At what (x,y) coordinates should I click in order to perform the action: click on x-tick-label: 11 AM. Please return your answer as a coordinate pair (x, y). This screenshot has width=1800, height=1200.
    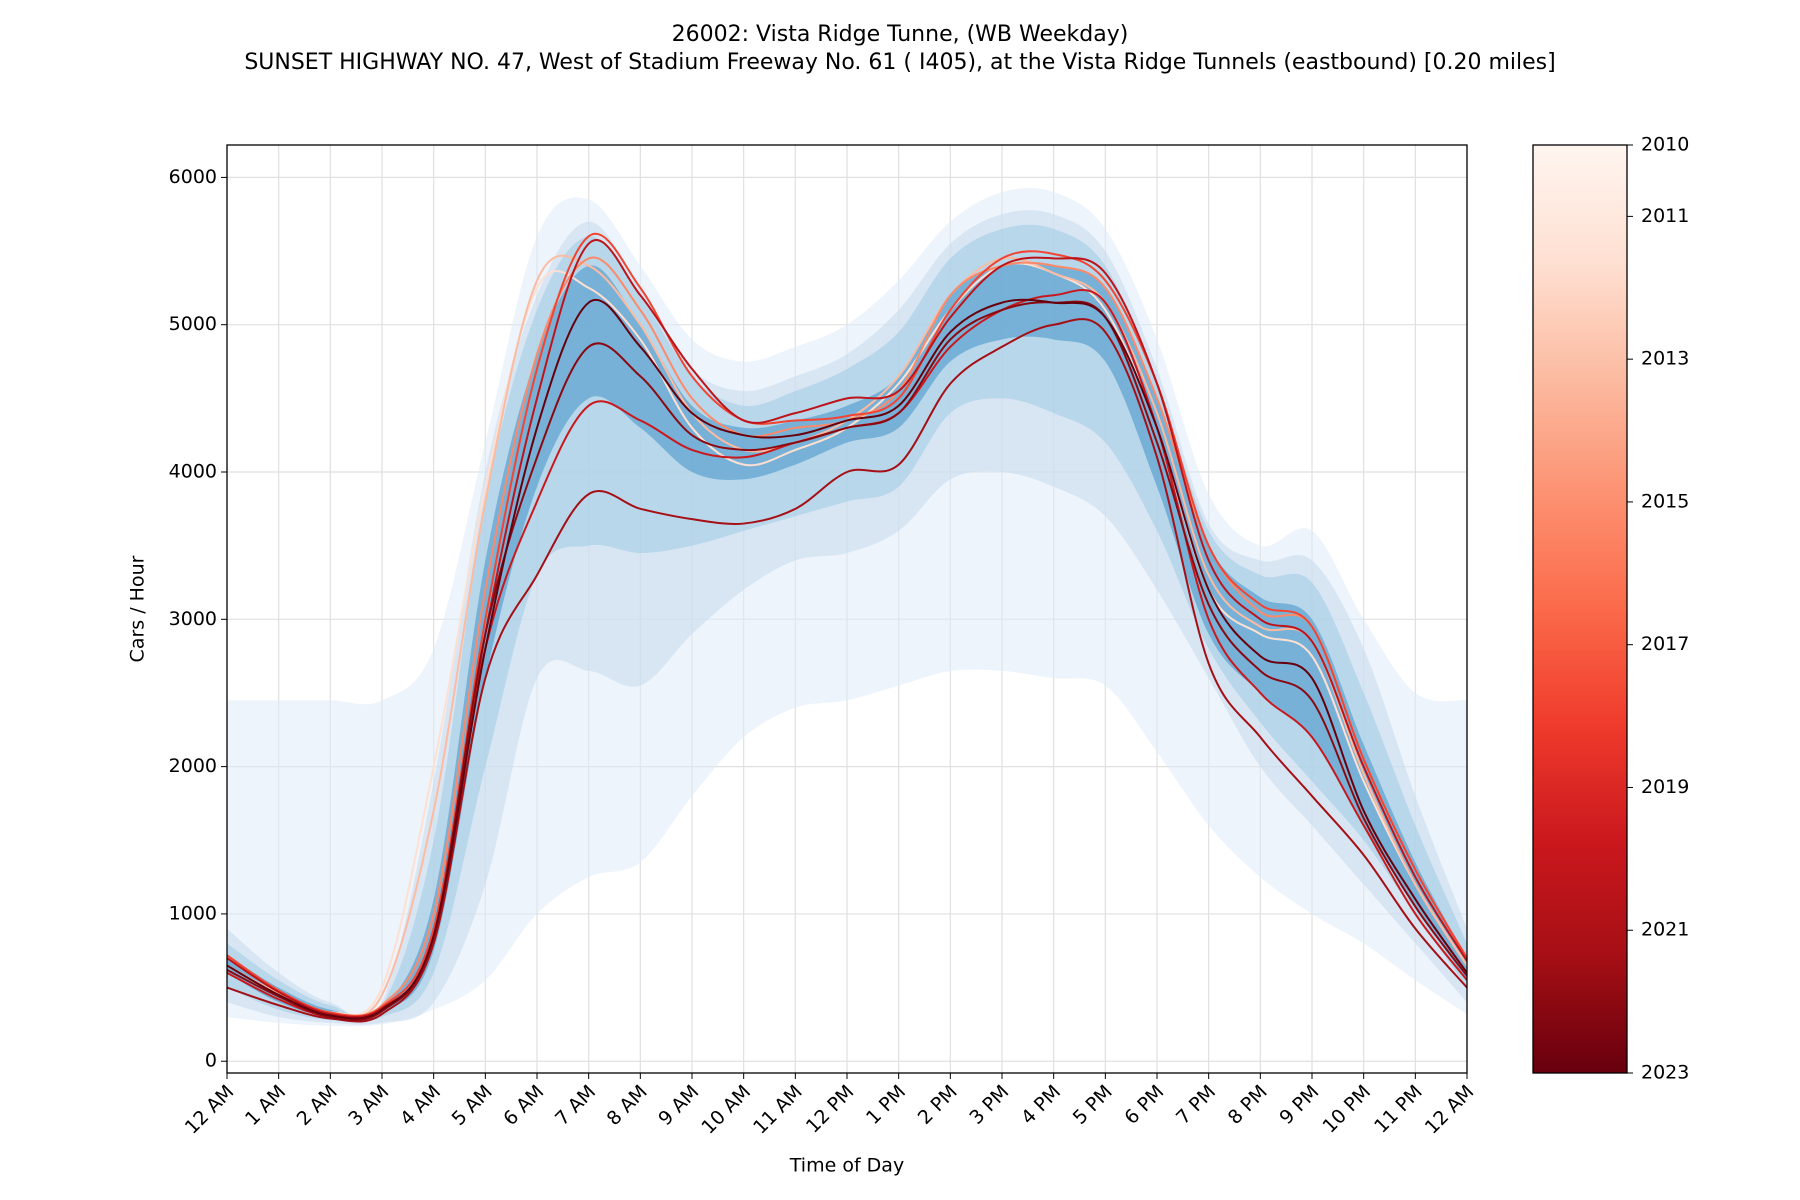
    Looking at the image, I should click on (778, 1110).